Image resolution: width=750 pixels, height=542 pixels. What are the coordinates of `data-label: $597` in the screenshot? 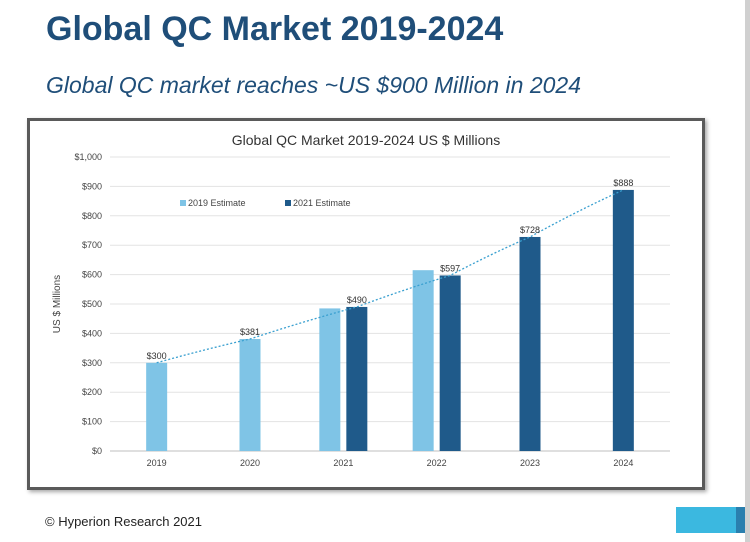 It's located at (450, 268).